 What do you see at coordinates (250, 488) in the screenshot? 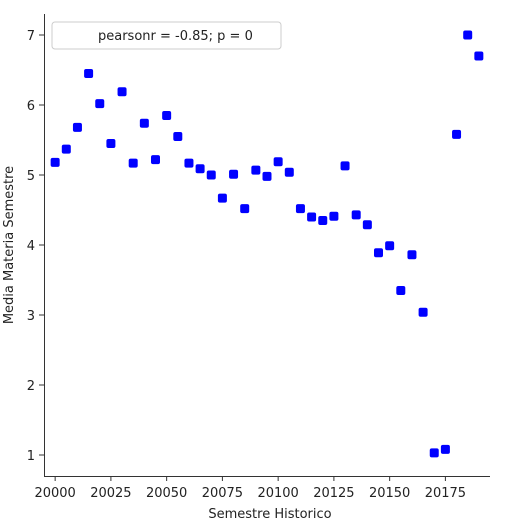
I see `x-ticks: 20000 20025 20050 20075 20100 20125 20150 20175` at bounding box center [250, 488].